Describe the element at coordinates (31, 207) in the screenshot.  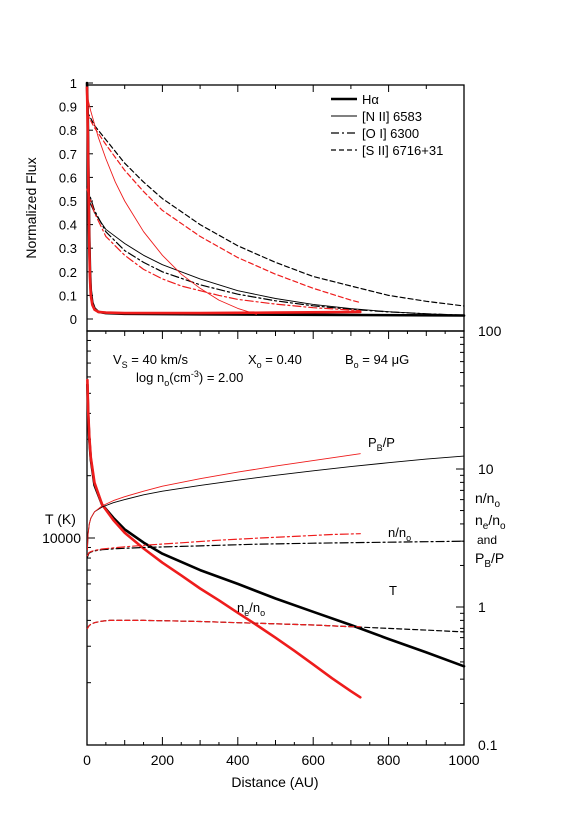
I see `top-y-axis-label: Normalized Flux` at that location.